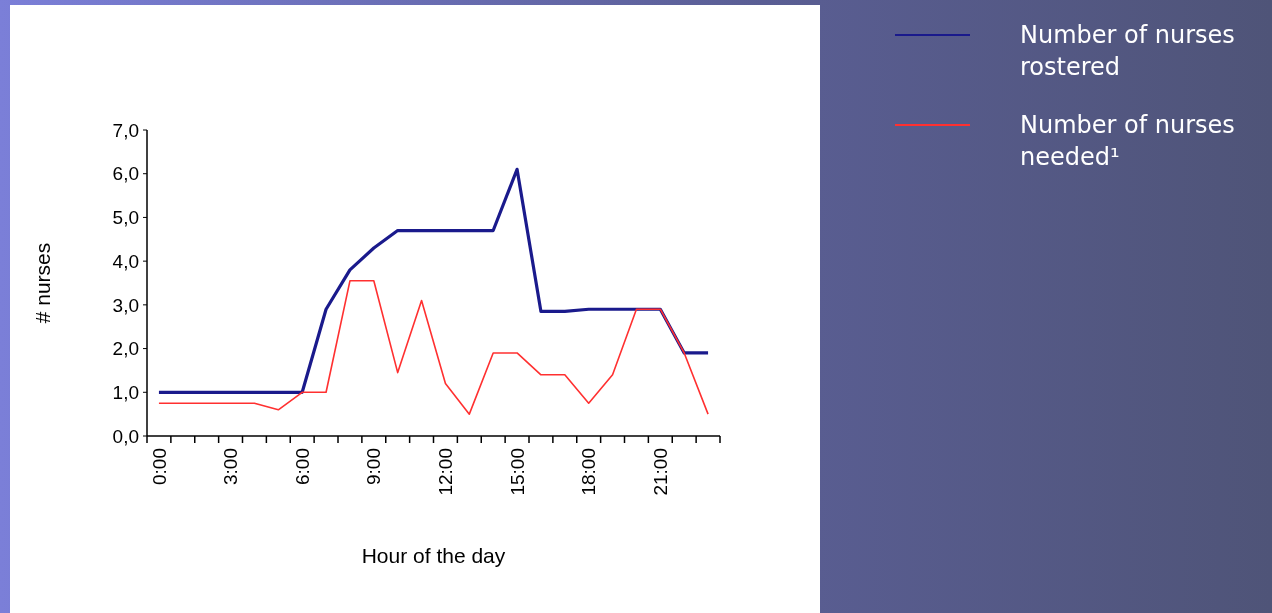 This screenshot has height=613, width=1272. I want to click on x-tick-label: 21:00, so click(660, 472).